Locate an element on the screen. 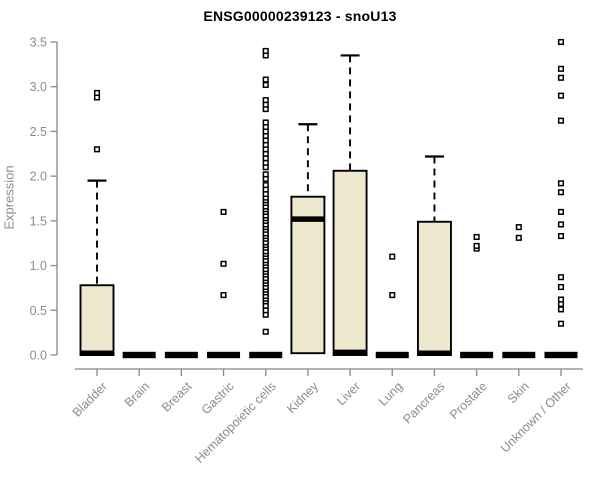 The image size is (600, 500). boxplot-brain is located at coordinates (139, 355).